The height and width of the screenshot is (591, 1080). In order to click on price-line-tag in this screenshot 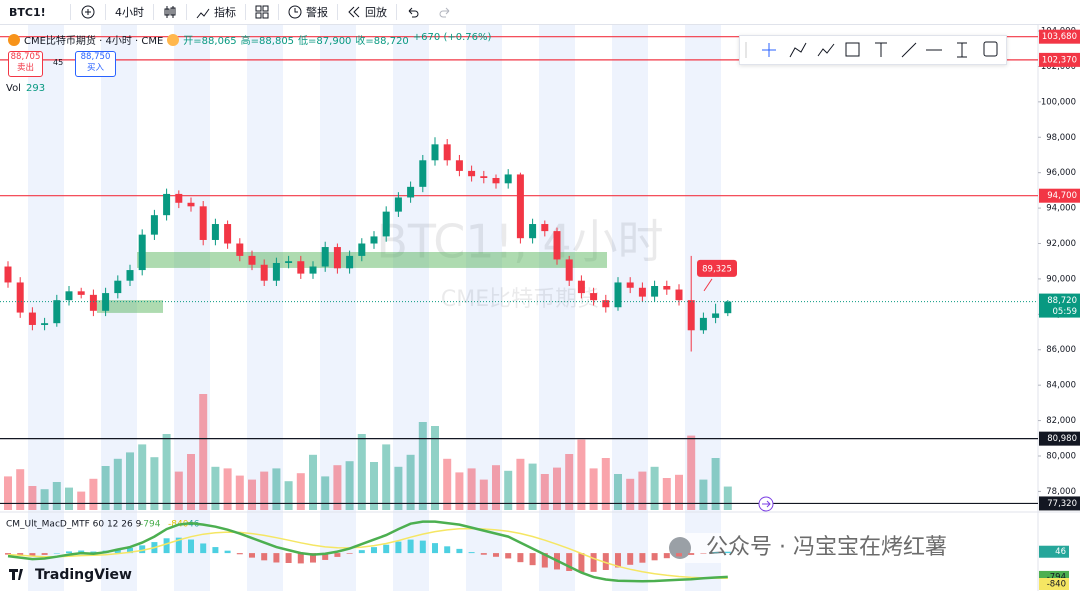, I will do `click(1059, 503)`.